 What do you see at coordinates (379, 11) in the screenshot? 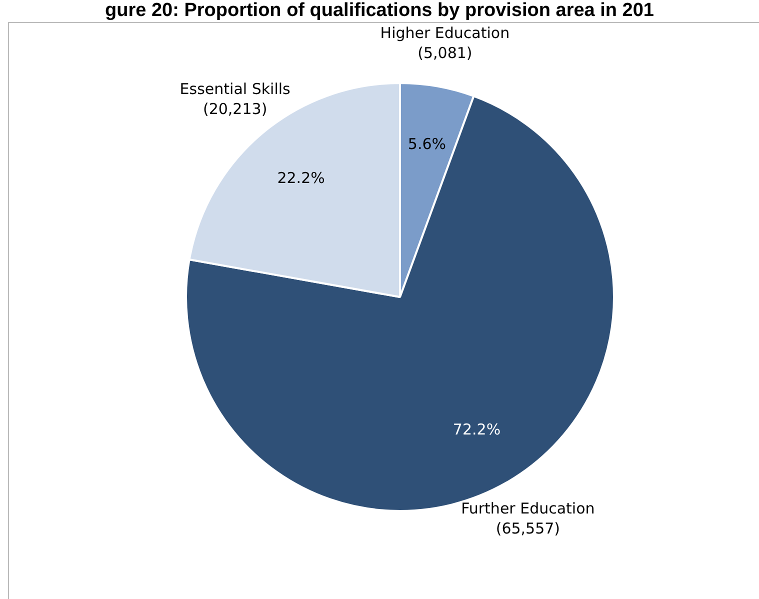
I see `chart-title: gure 20: Proportion of qualifications by provision area in 201` at bounding box center [379, 11].